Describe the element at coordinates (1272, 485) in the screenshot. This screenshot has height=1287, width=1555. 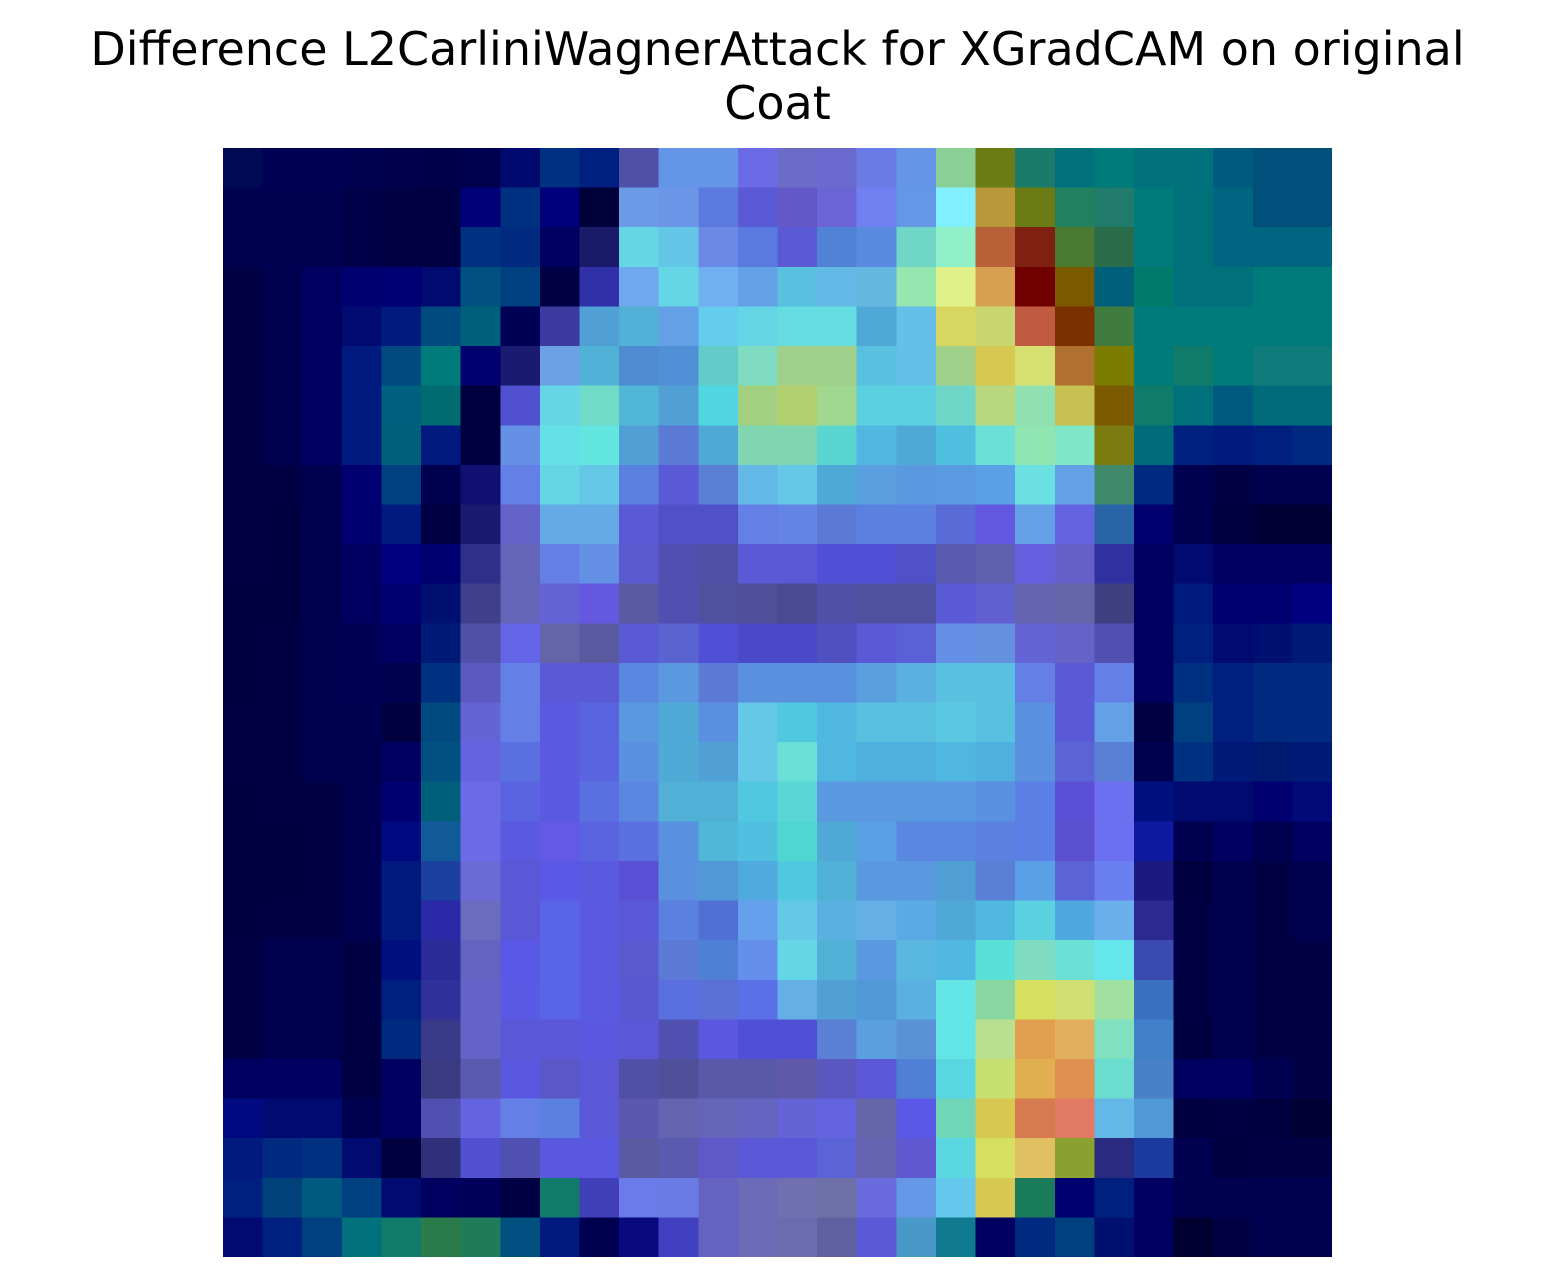
I see `heatmap-cell-r8-c26` at that location.